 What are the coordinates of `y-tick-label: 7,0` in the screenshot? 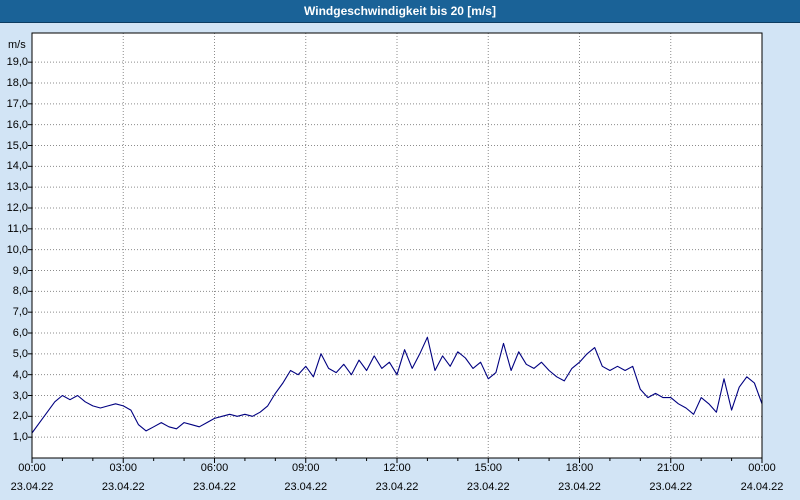 It's located at (20, 312).